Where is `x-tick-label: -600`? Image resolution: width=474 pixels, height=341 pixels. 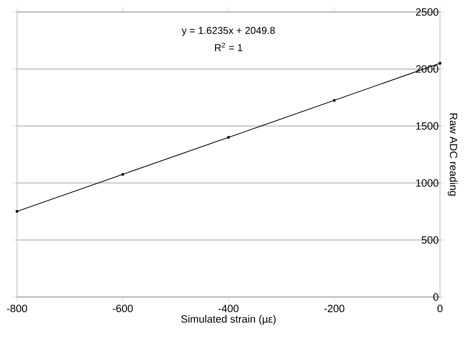 x-tick-label: -600 is located at coordinates (122, 308).